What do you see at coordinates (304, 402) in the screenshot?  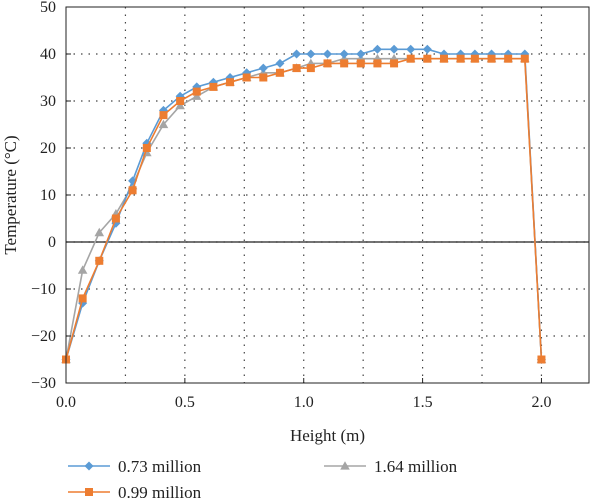 I see `x-tick-label: 1.0` at bounding box center [304, 402].